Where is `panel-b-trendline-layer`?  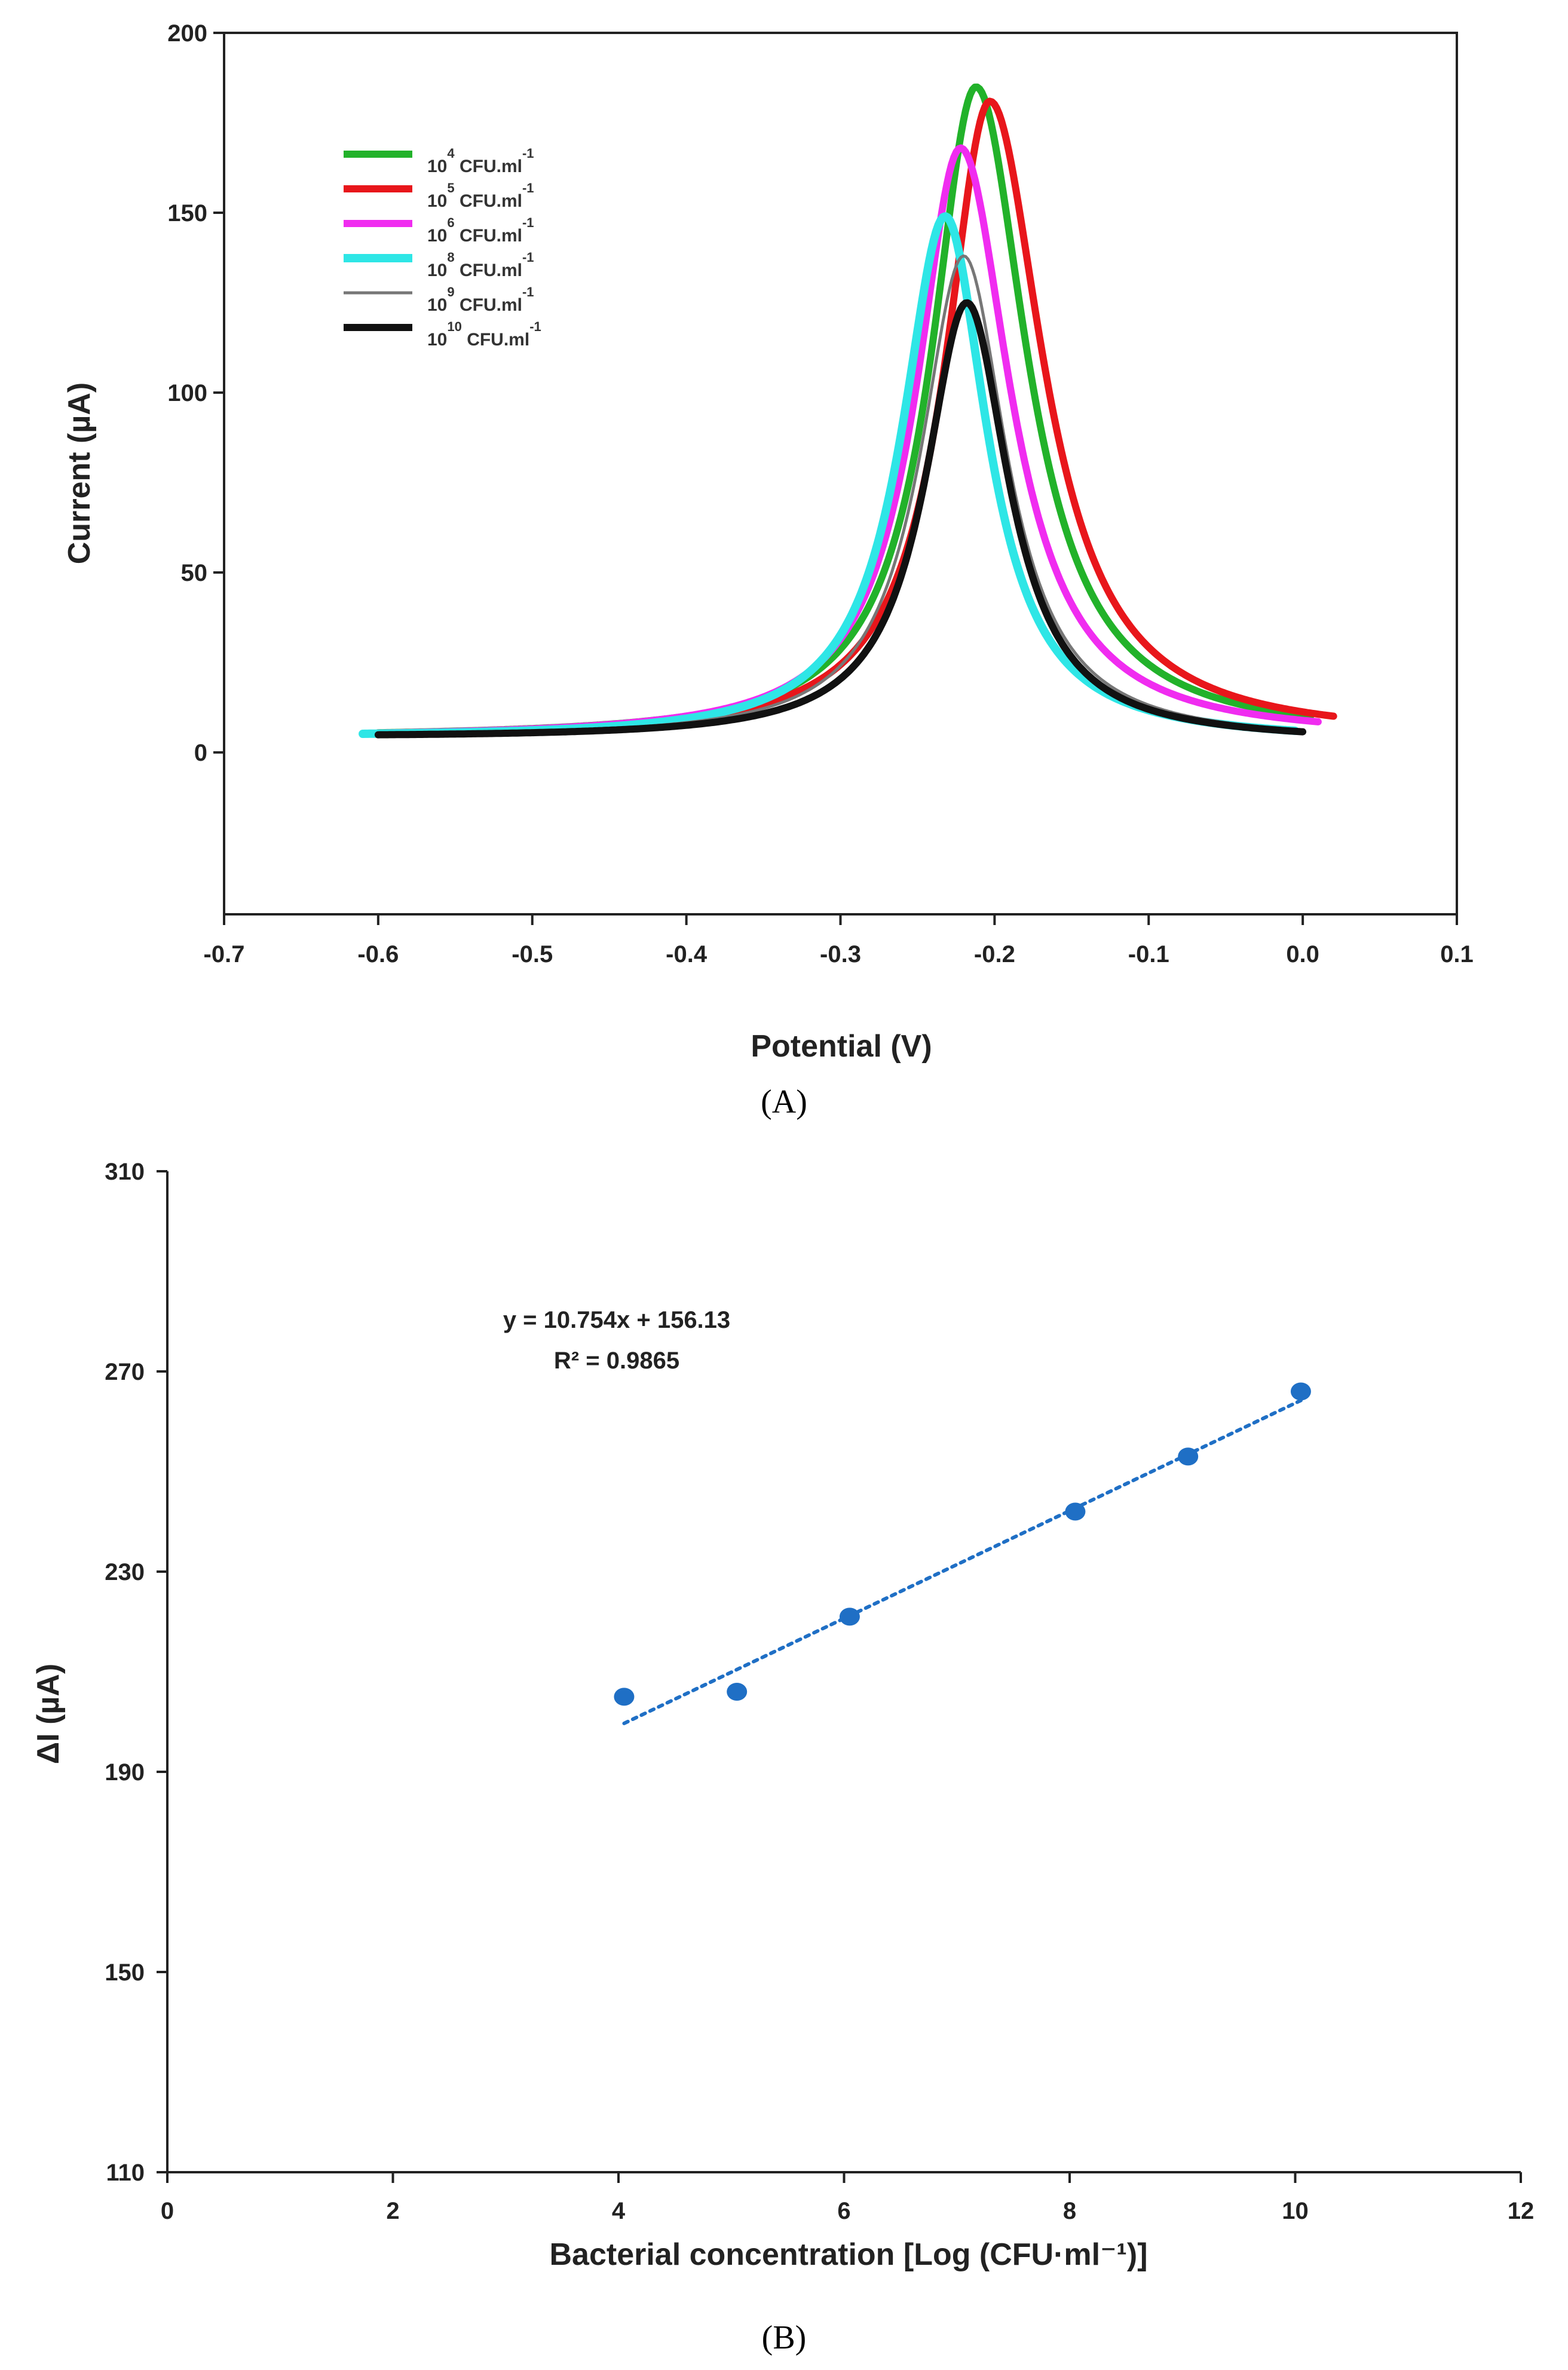
panel-b-trendline-layer is located at coordinates (962, 1561).